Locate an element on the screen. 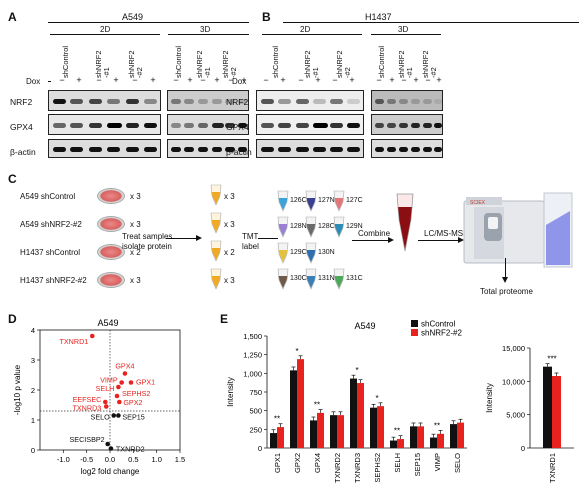 This screenshot has height=490, width=588. txnrd1-bar-chart: 0 5,000 10,000 15,000 Intensity *** TXNRD1 is located at coordinates (529, 413).